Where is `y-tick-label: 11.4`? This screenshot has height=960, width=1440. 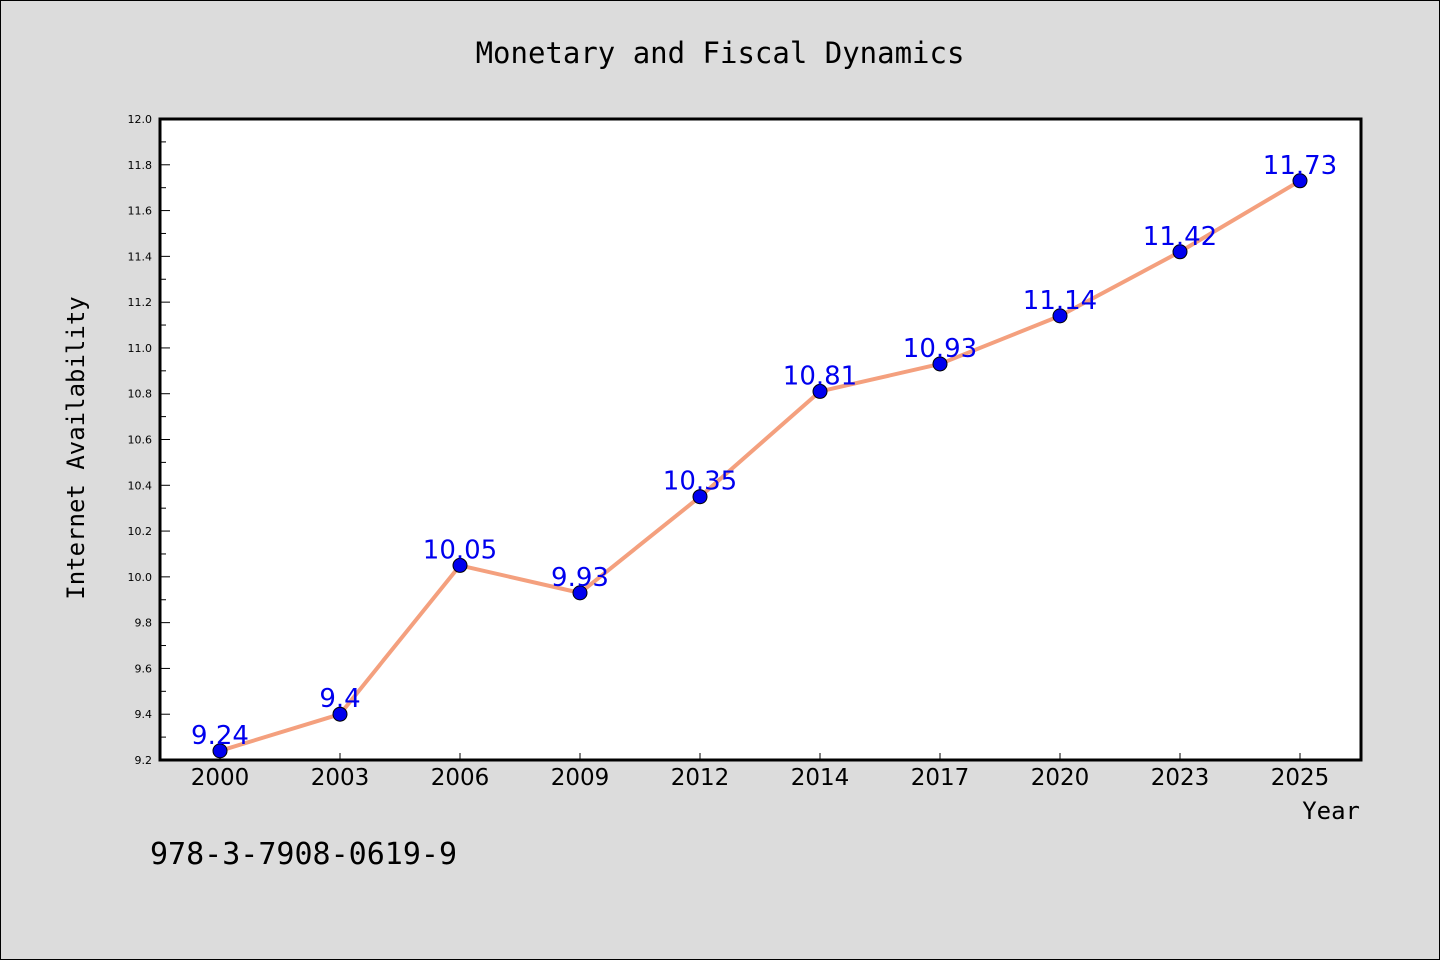 y-tick-label: 11.4 is located at coordinates (140, 256).